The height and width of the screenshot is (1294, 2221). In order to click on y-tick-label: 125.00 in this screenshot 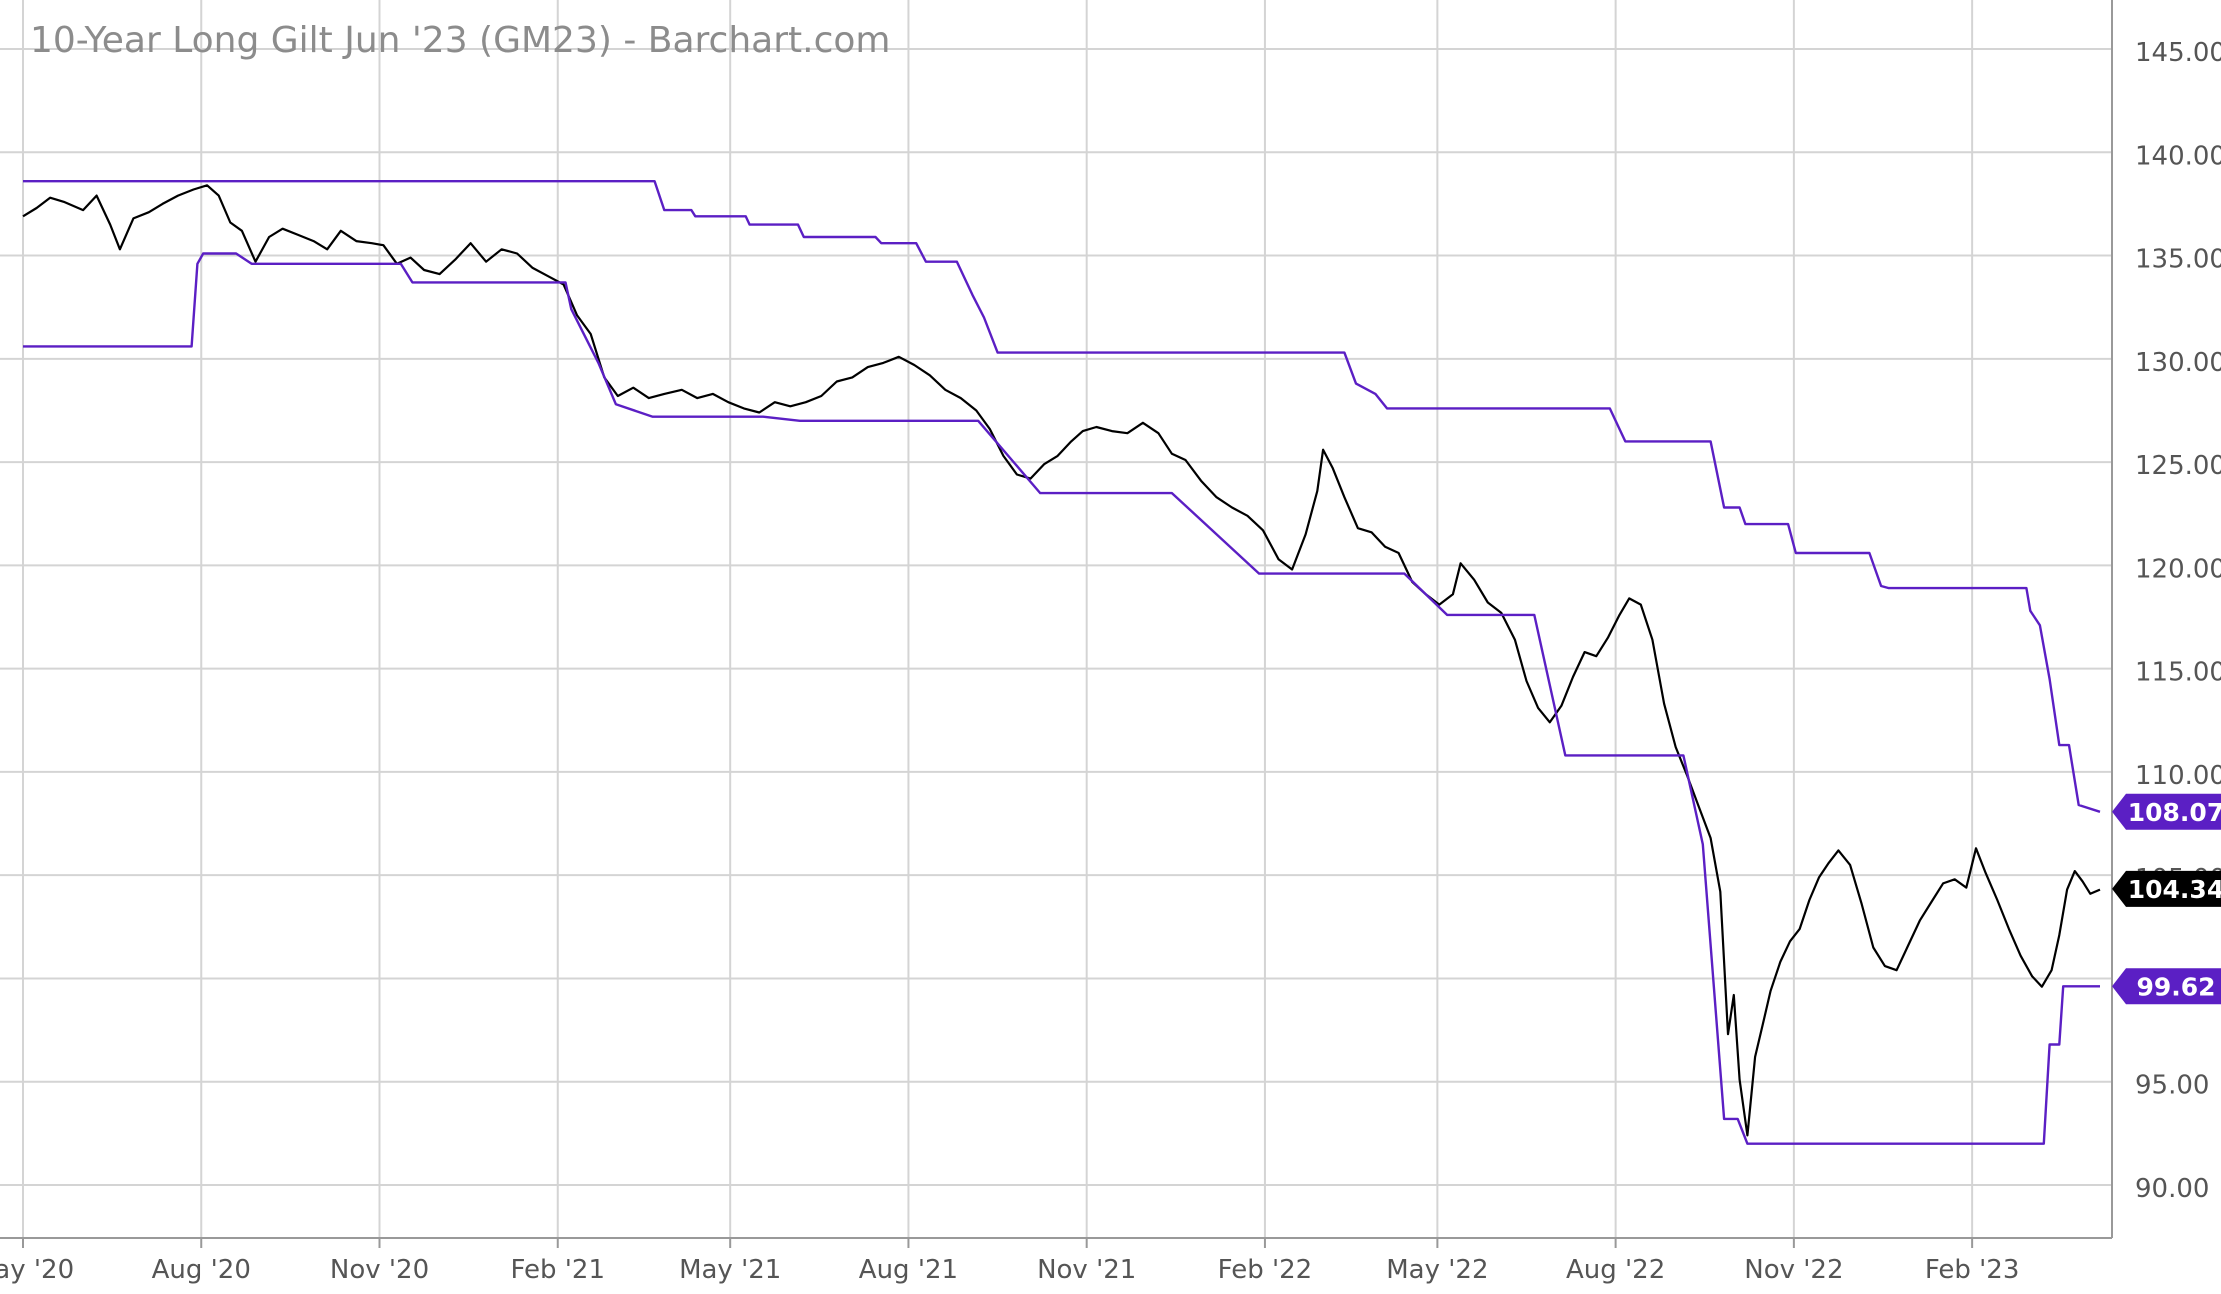, I will do `click(2178, 466)`.